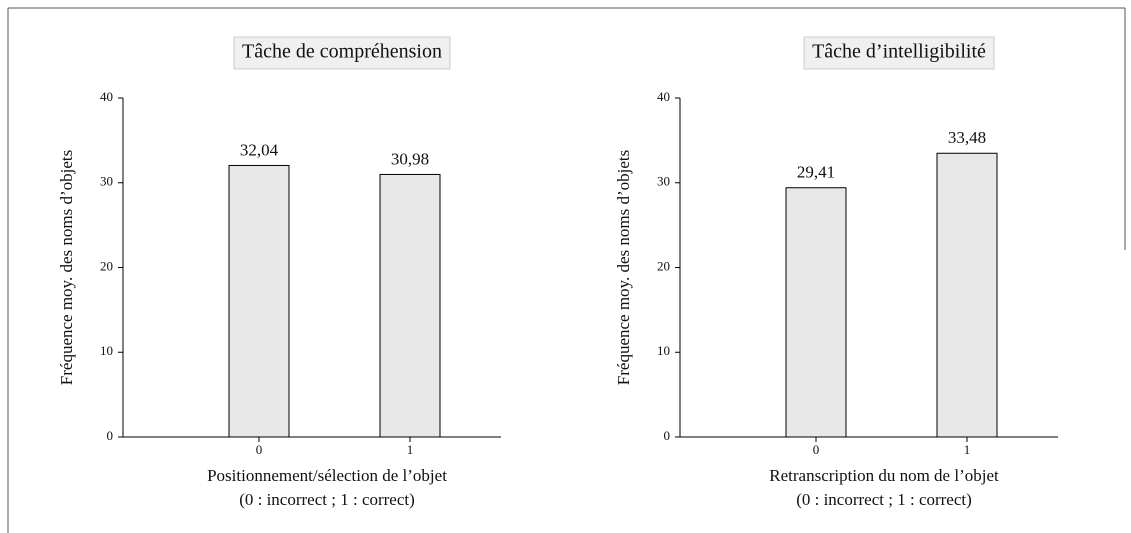 Image resolution: width=1131 pixels, height=533 pixels. Describe the element at coordinates (816, 172) in the screenshot. I see `data-label: 29,41` at that location.